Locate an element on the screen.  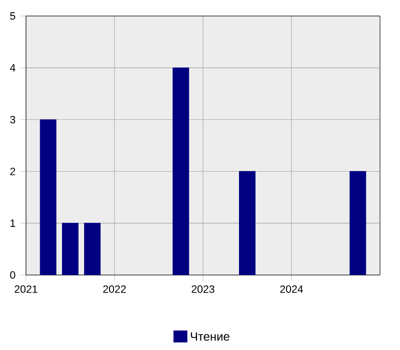
y-tick-label: 1 is located at coordinates (13, 223).